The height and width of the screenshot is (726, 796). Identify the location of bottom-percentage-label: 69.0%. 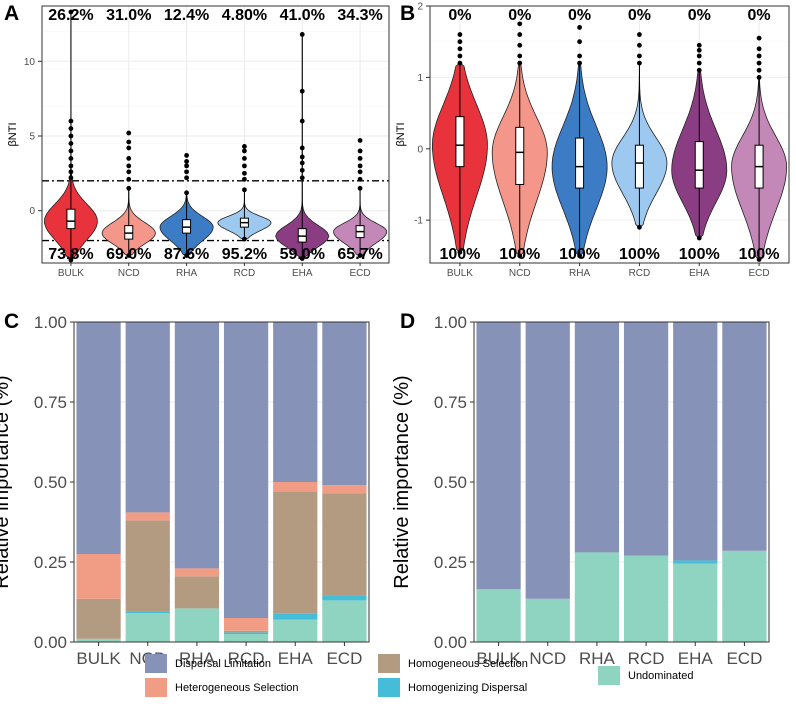
(128, 254).